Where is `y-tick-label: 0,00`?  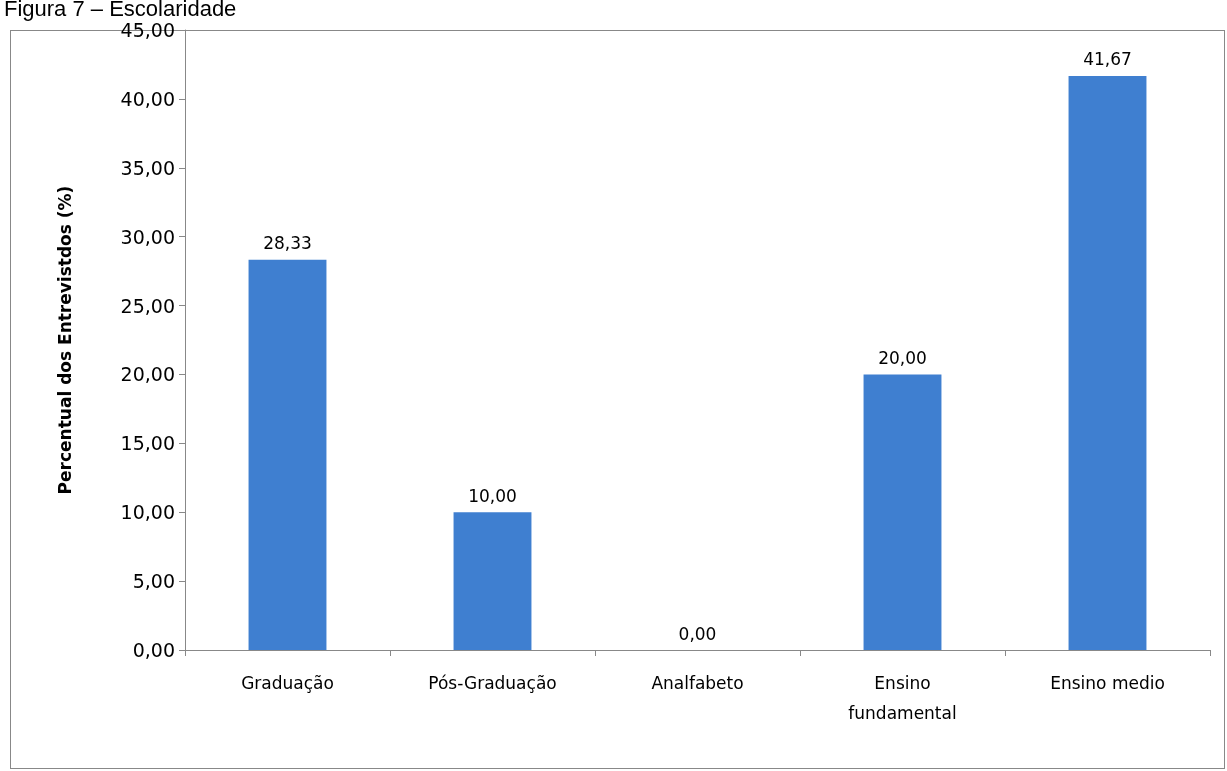 y-tick-label: 0,00 is located at coordinates (153, 650).